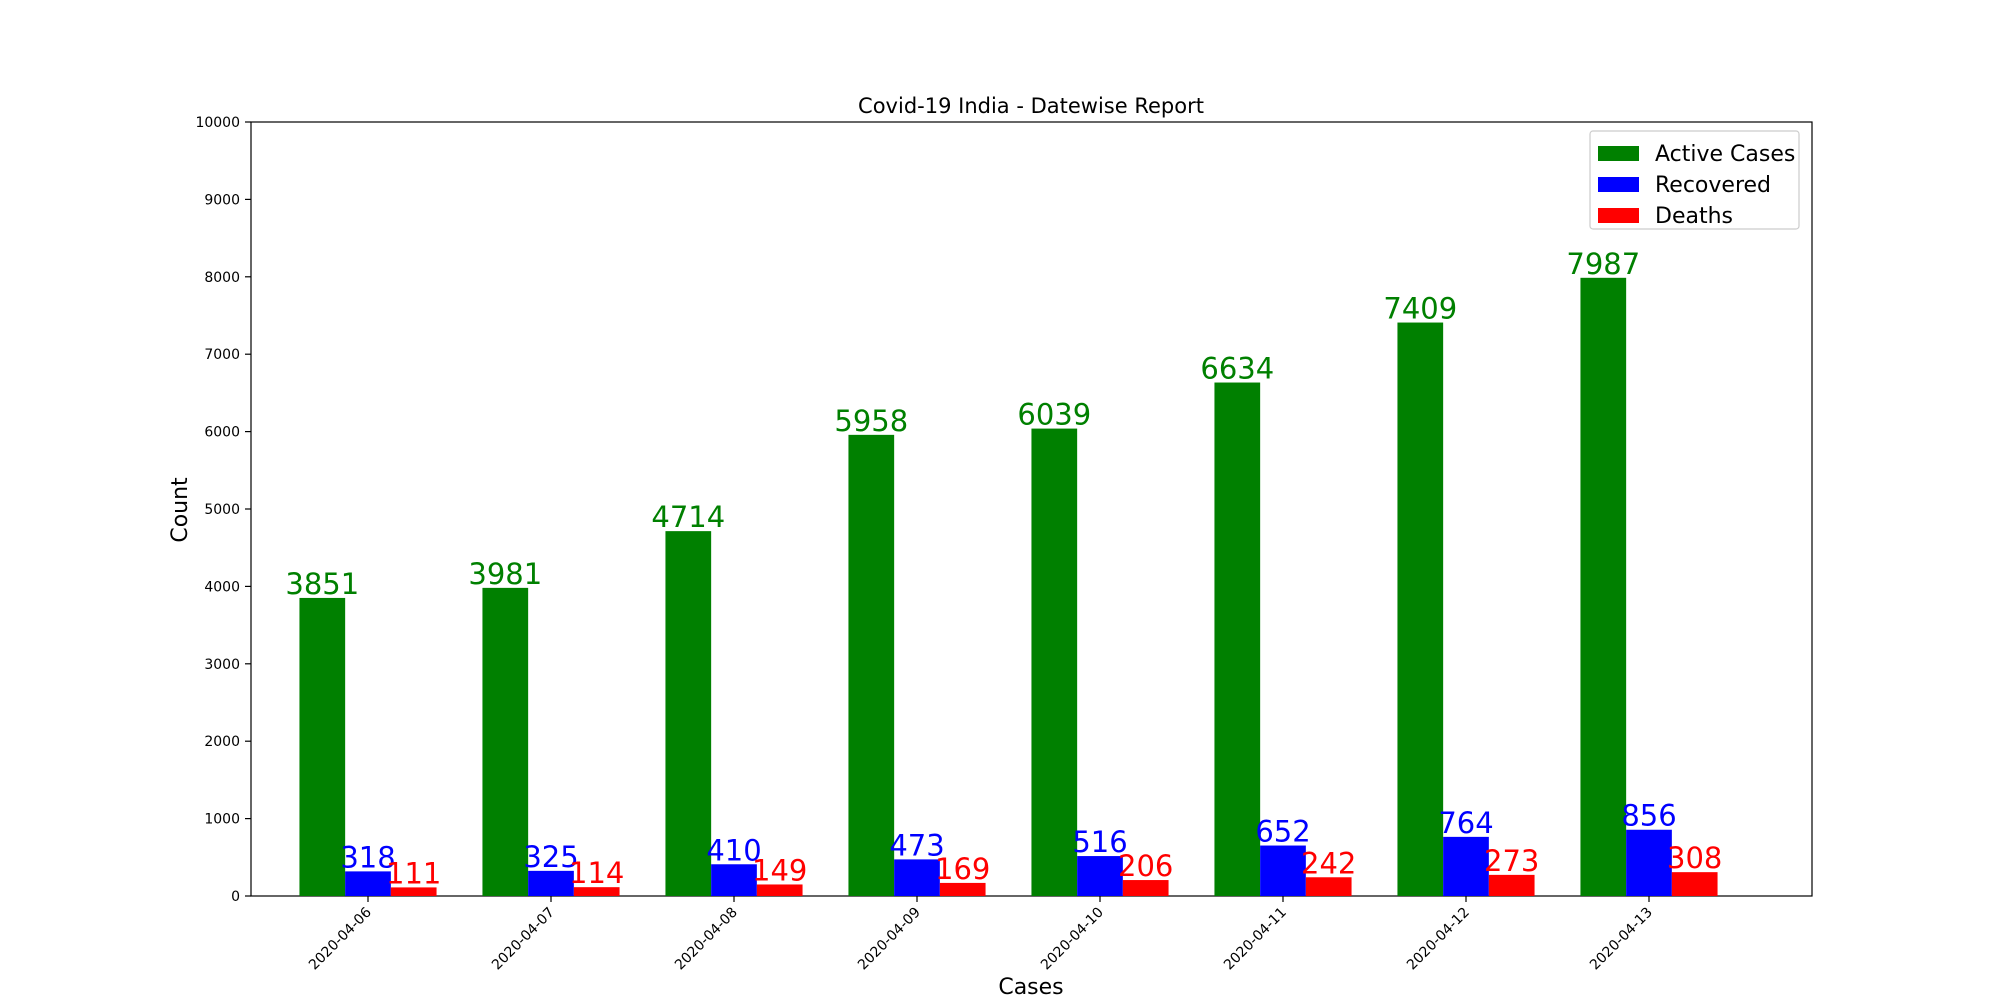  What do you see at coordinates (1648, 816) in the screenshot?
I see `data-label: 856` at bounding box center [1648, 816].